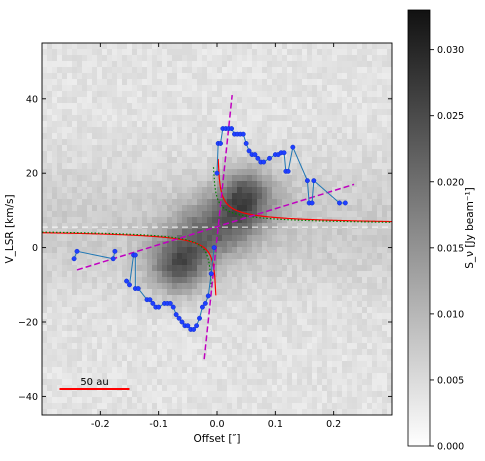  Describe the element at coordinates (307, 181) in the screenshot. I see `velocity-point` at that location.